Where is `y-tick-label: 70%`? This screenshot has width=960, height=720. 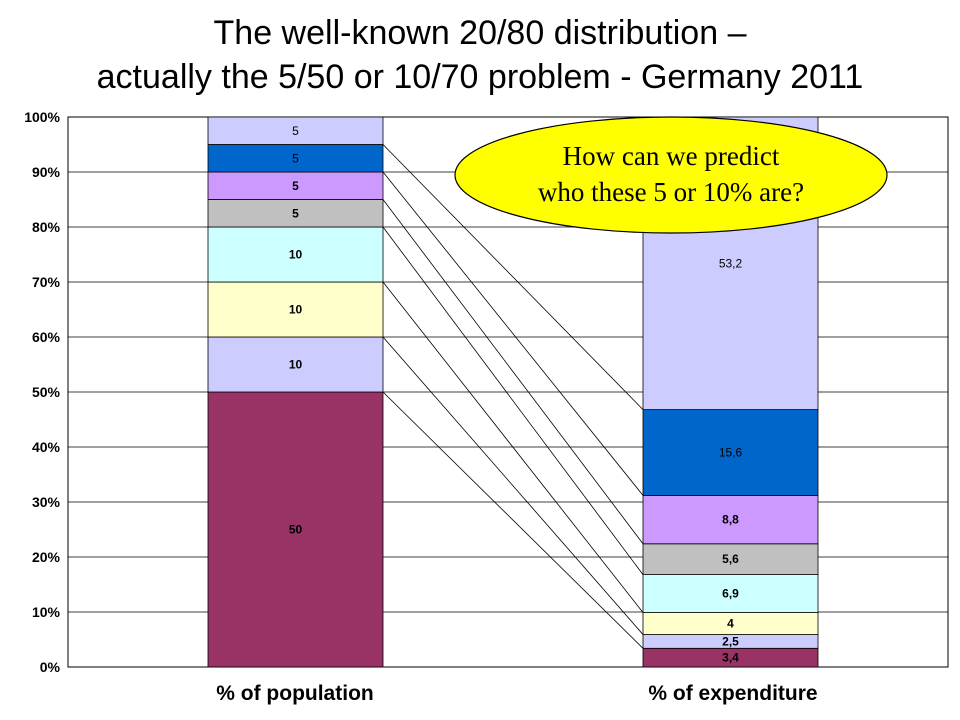
y-tick-label: 70% is located at coordinates (46, 282).